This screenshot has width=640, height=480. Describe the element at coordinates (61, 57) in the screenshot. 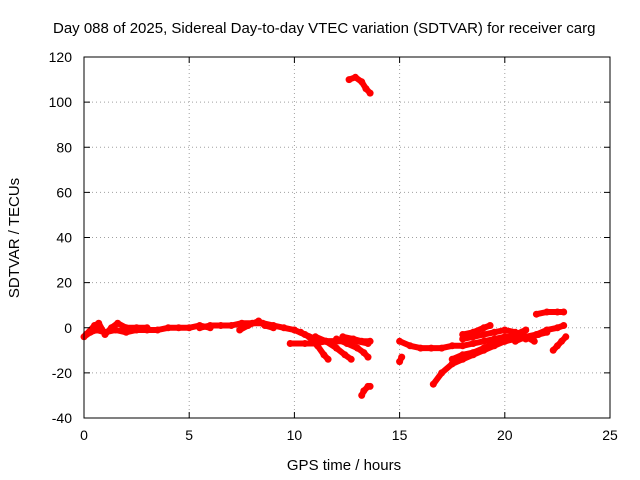

I see `y-tick-label: 120` at that location.